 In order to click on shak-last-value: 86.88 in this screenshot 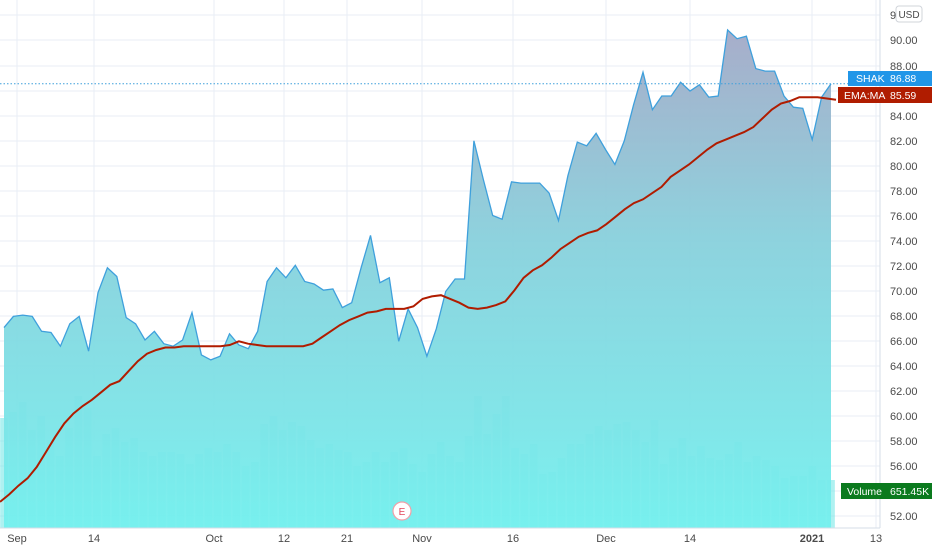, I will do `click(903, 79)`.